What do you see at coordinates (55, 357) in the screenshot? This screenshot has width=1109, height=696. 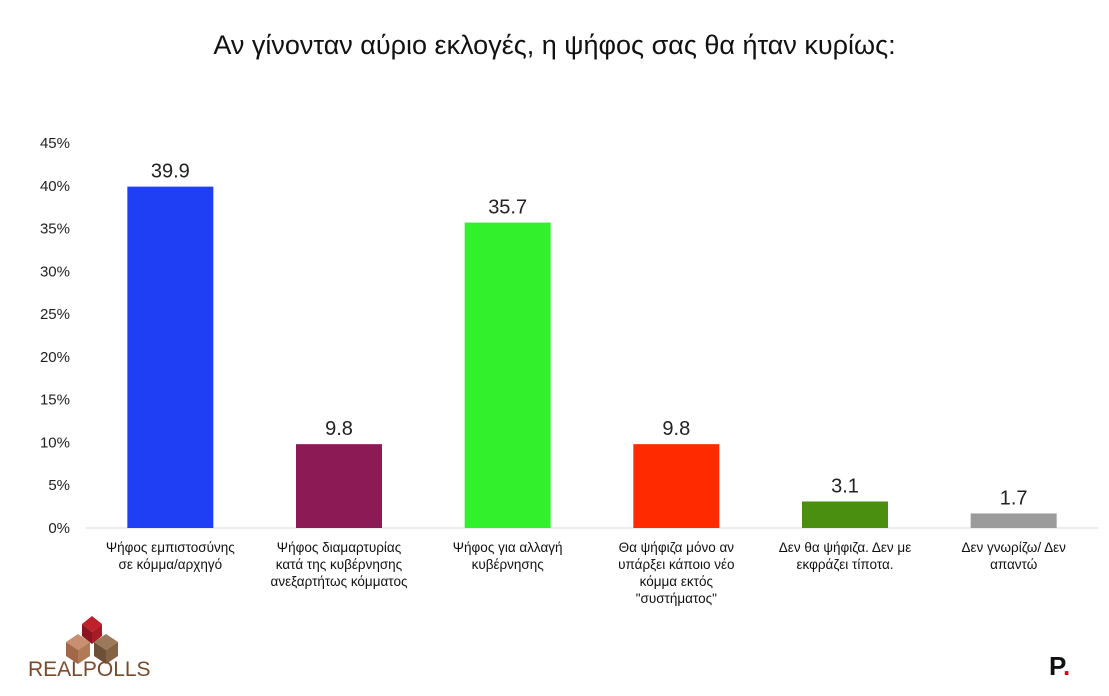 I see `y-tick-label: 20%` at bounding box center [55, 357].